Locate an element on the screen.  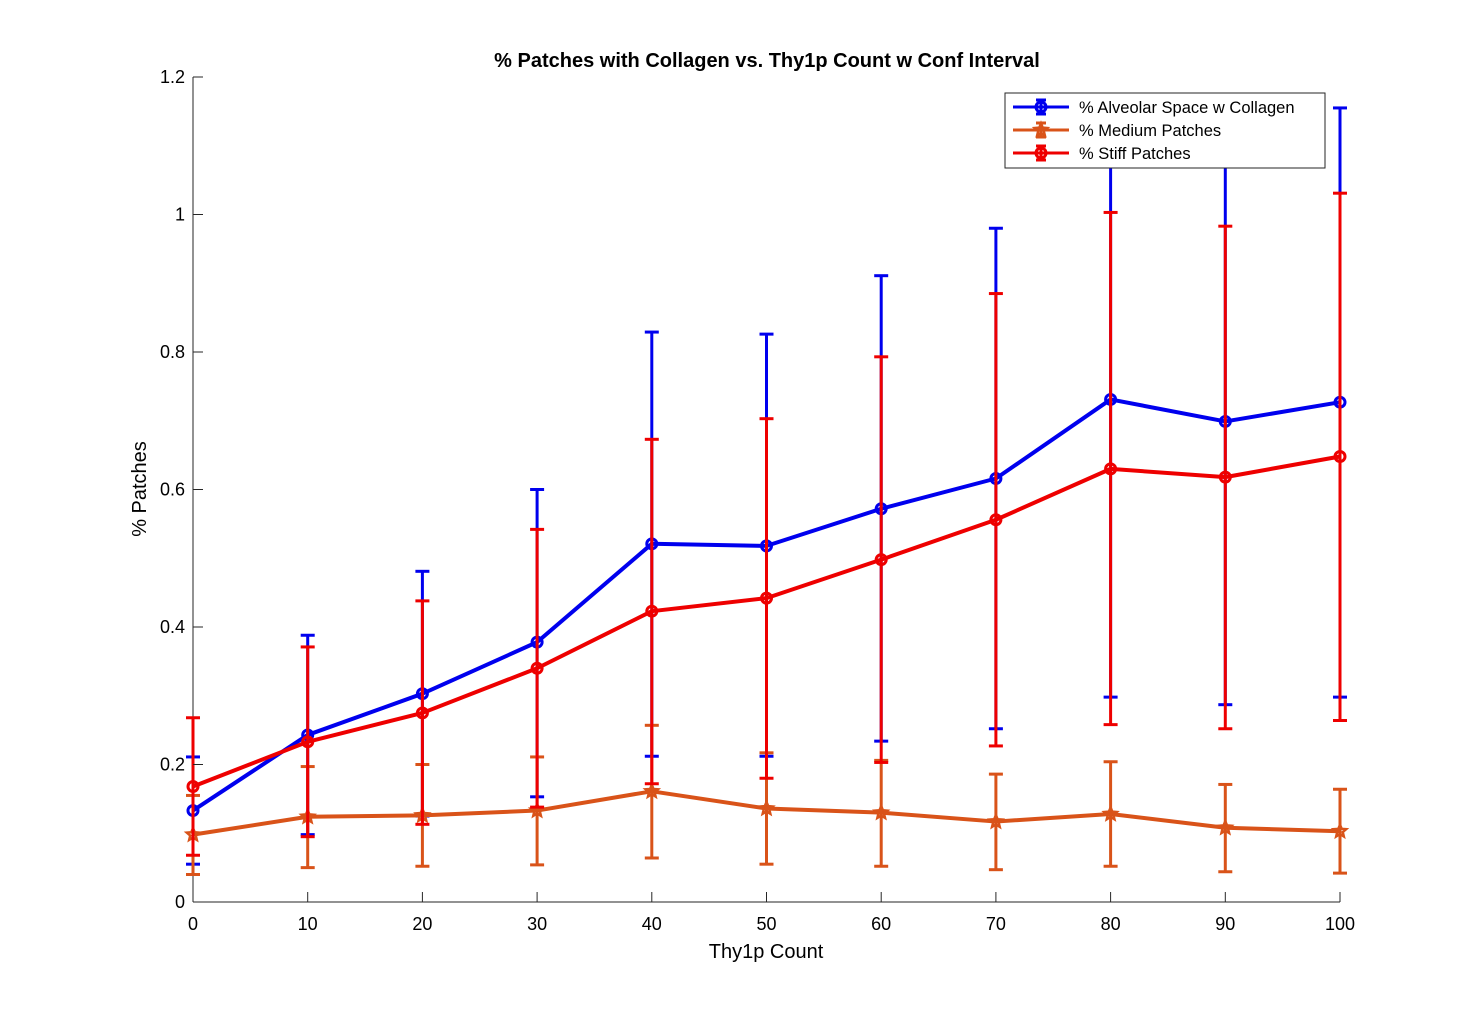
legend-item: % Medium Patches is located at coordinates (1117, 130).